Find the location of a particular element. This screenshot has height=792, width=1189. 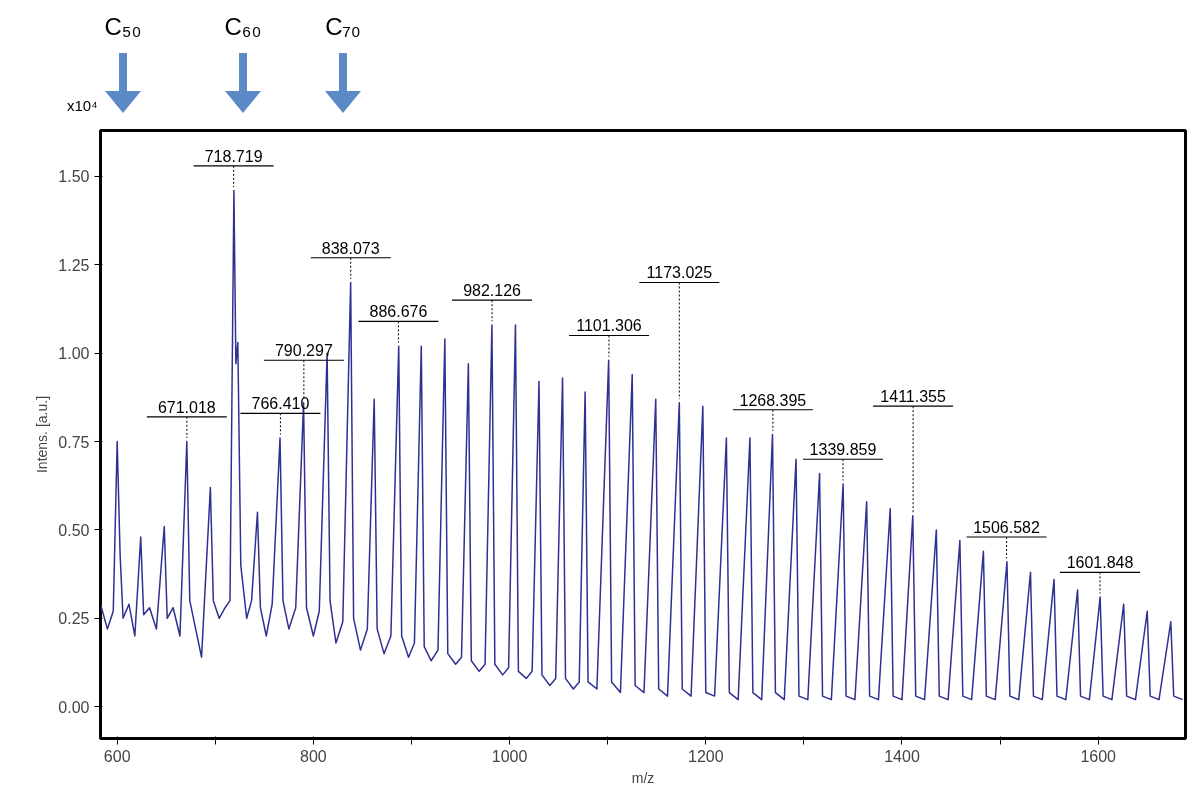

x-tick-label: 800 is located at coordinates (313, 756).